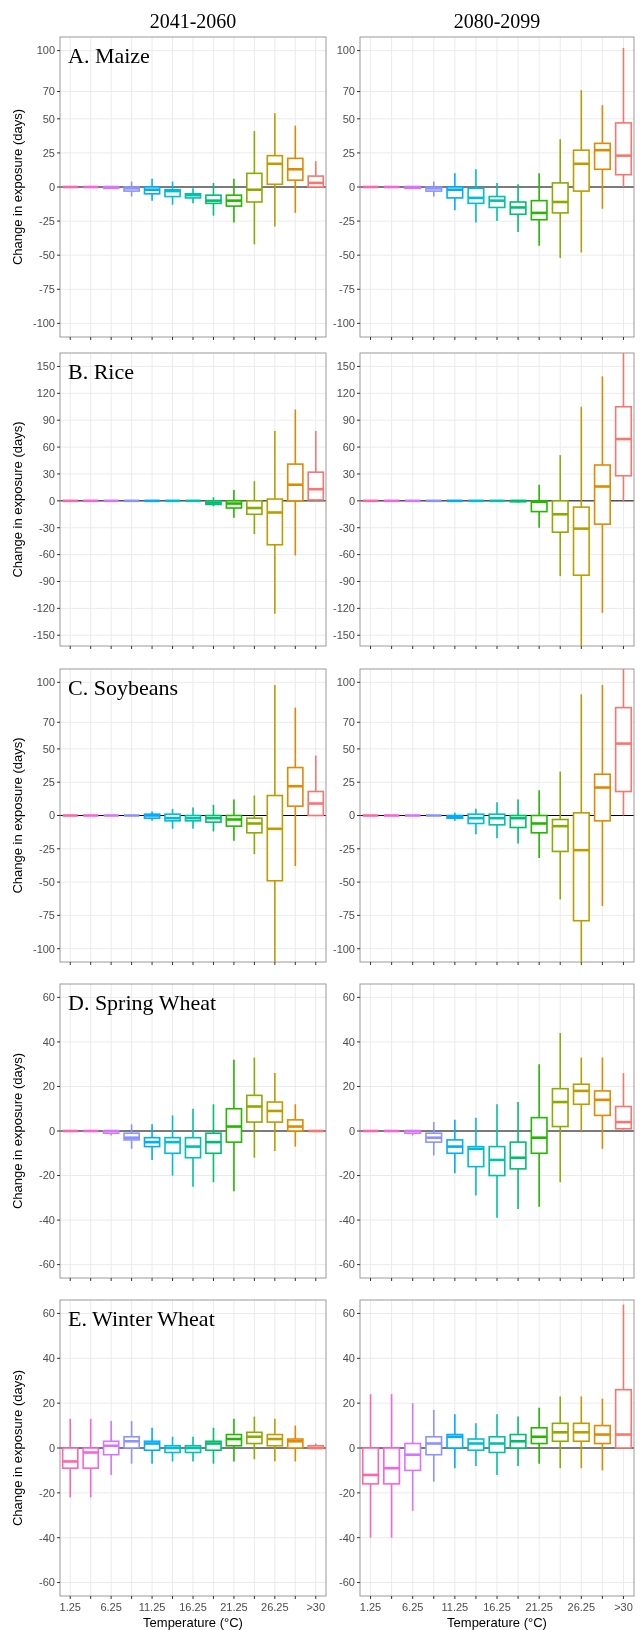 Image resolution: width=644 pixels, height=1630 pixels. Describe the element at coordinates (348, 420) in the screenshot. I see `y-tick-label: 90` at that location.